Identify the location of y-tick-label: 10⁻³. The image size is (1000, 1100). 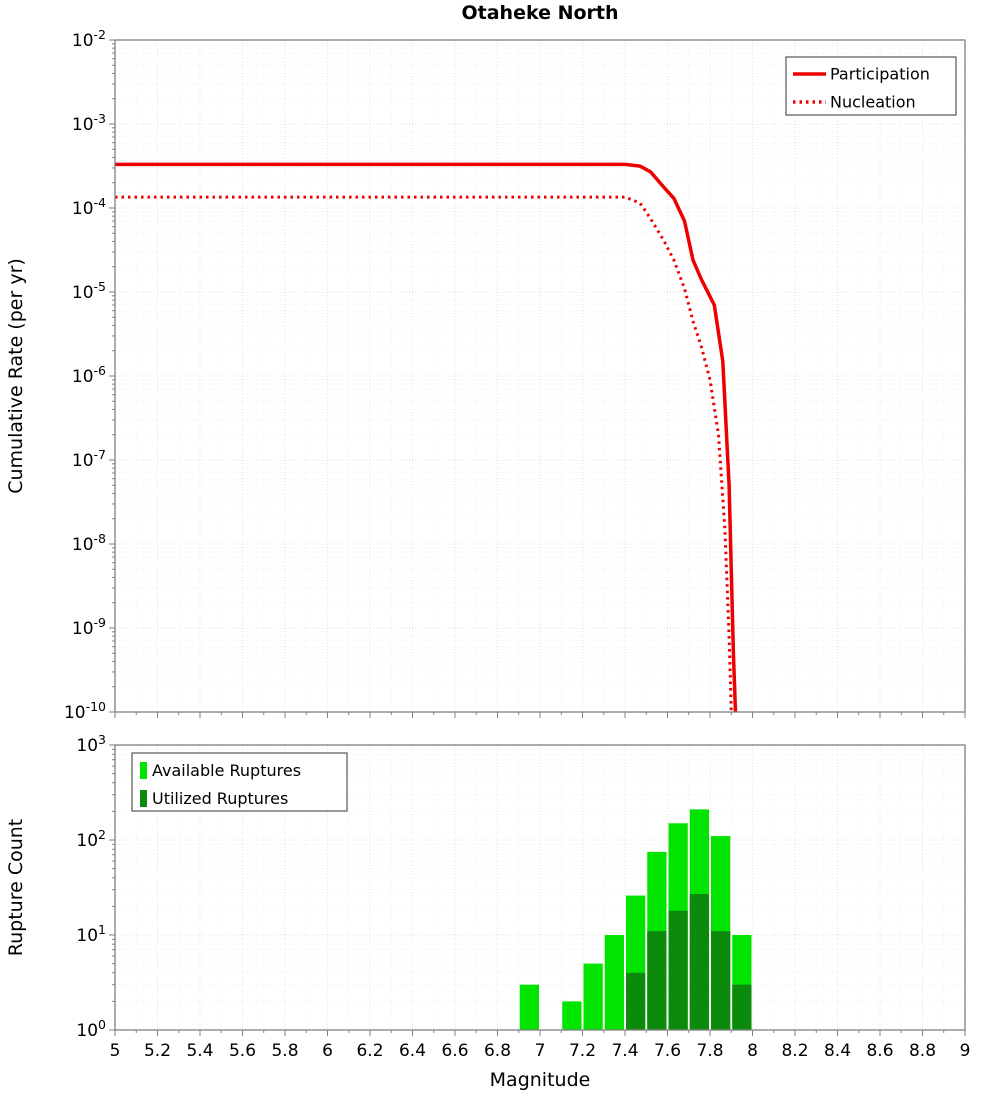
(89, 123).